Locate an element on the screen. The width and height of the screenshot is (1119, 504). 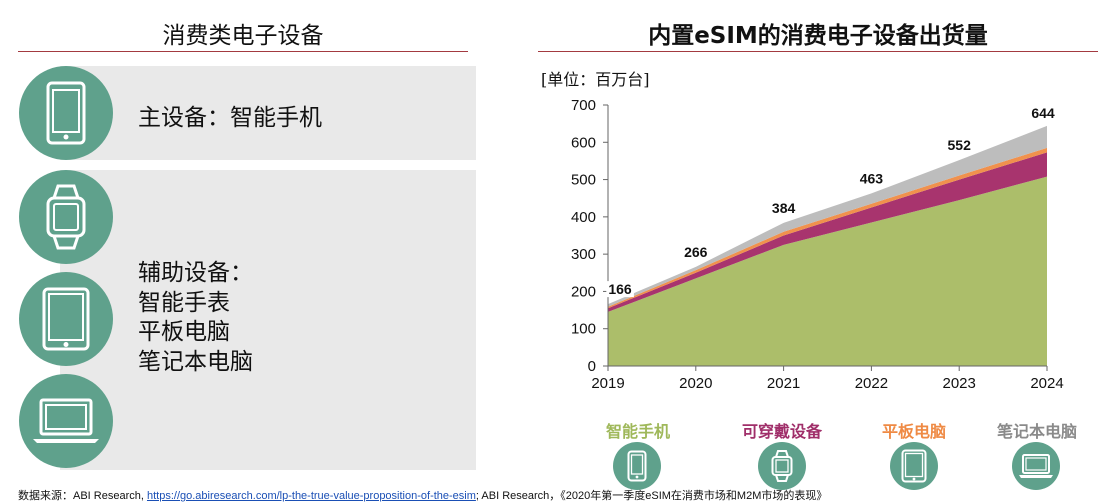
x-tick-label: 2024 is located at coordinates (1046, 383).